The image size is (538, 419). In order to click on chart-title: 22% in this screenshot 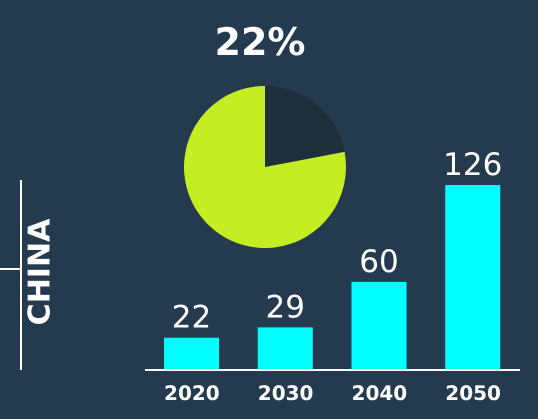, I will do `click(260, 42)`.